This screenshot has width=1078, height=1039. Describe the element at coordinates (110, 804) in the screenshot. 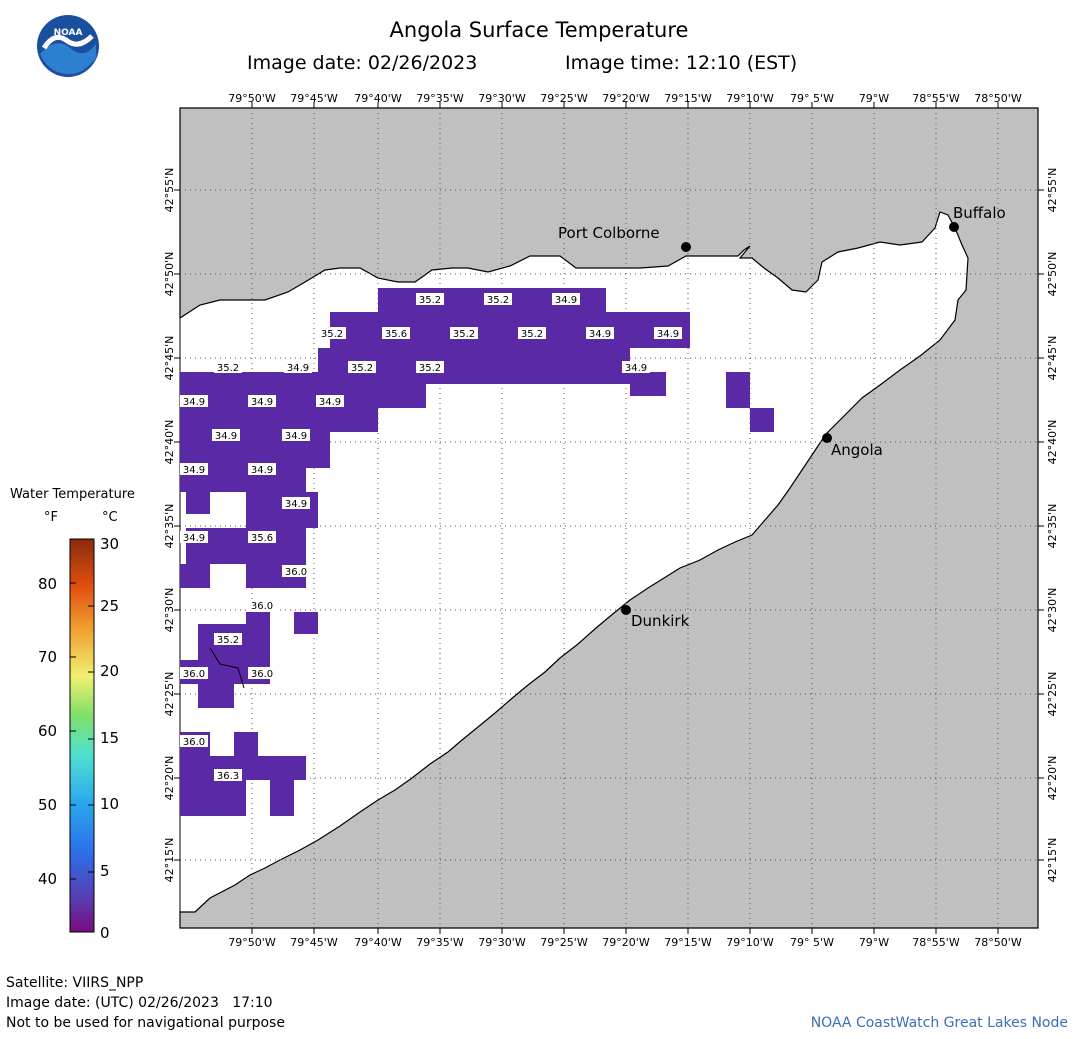

I see `legend-c-tick: 10` at that location.